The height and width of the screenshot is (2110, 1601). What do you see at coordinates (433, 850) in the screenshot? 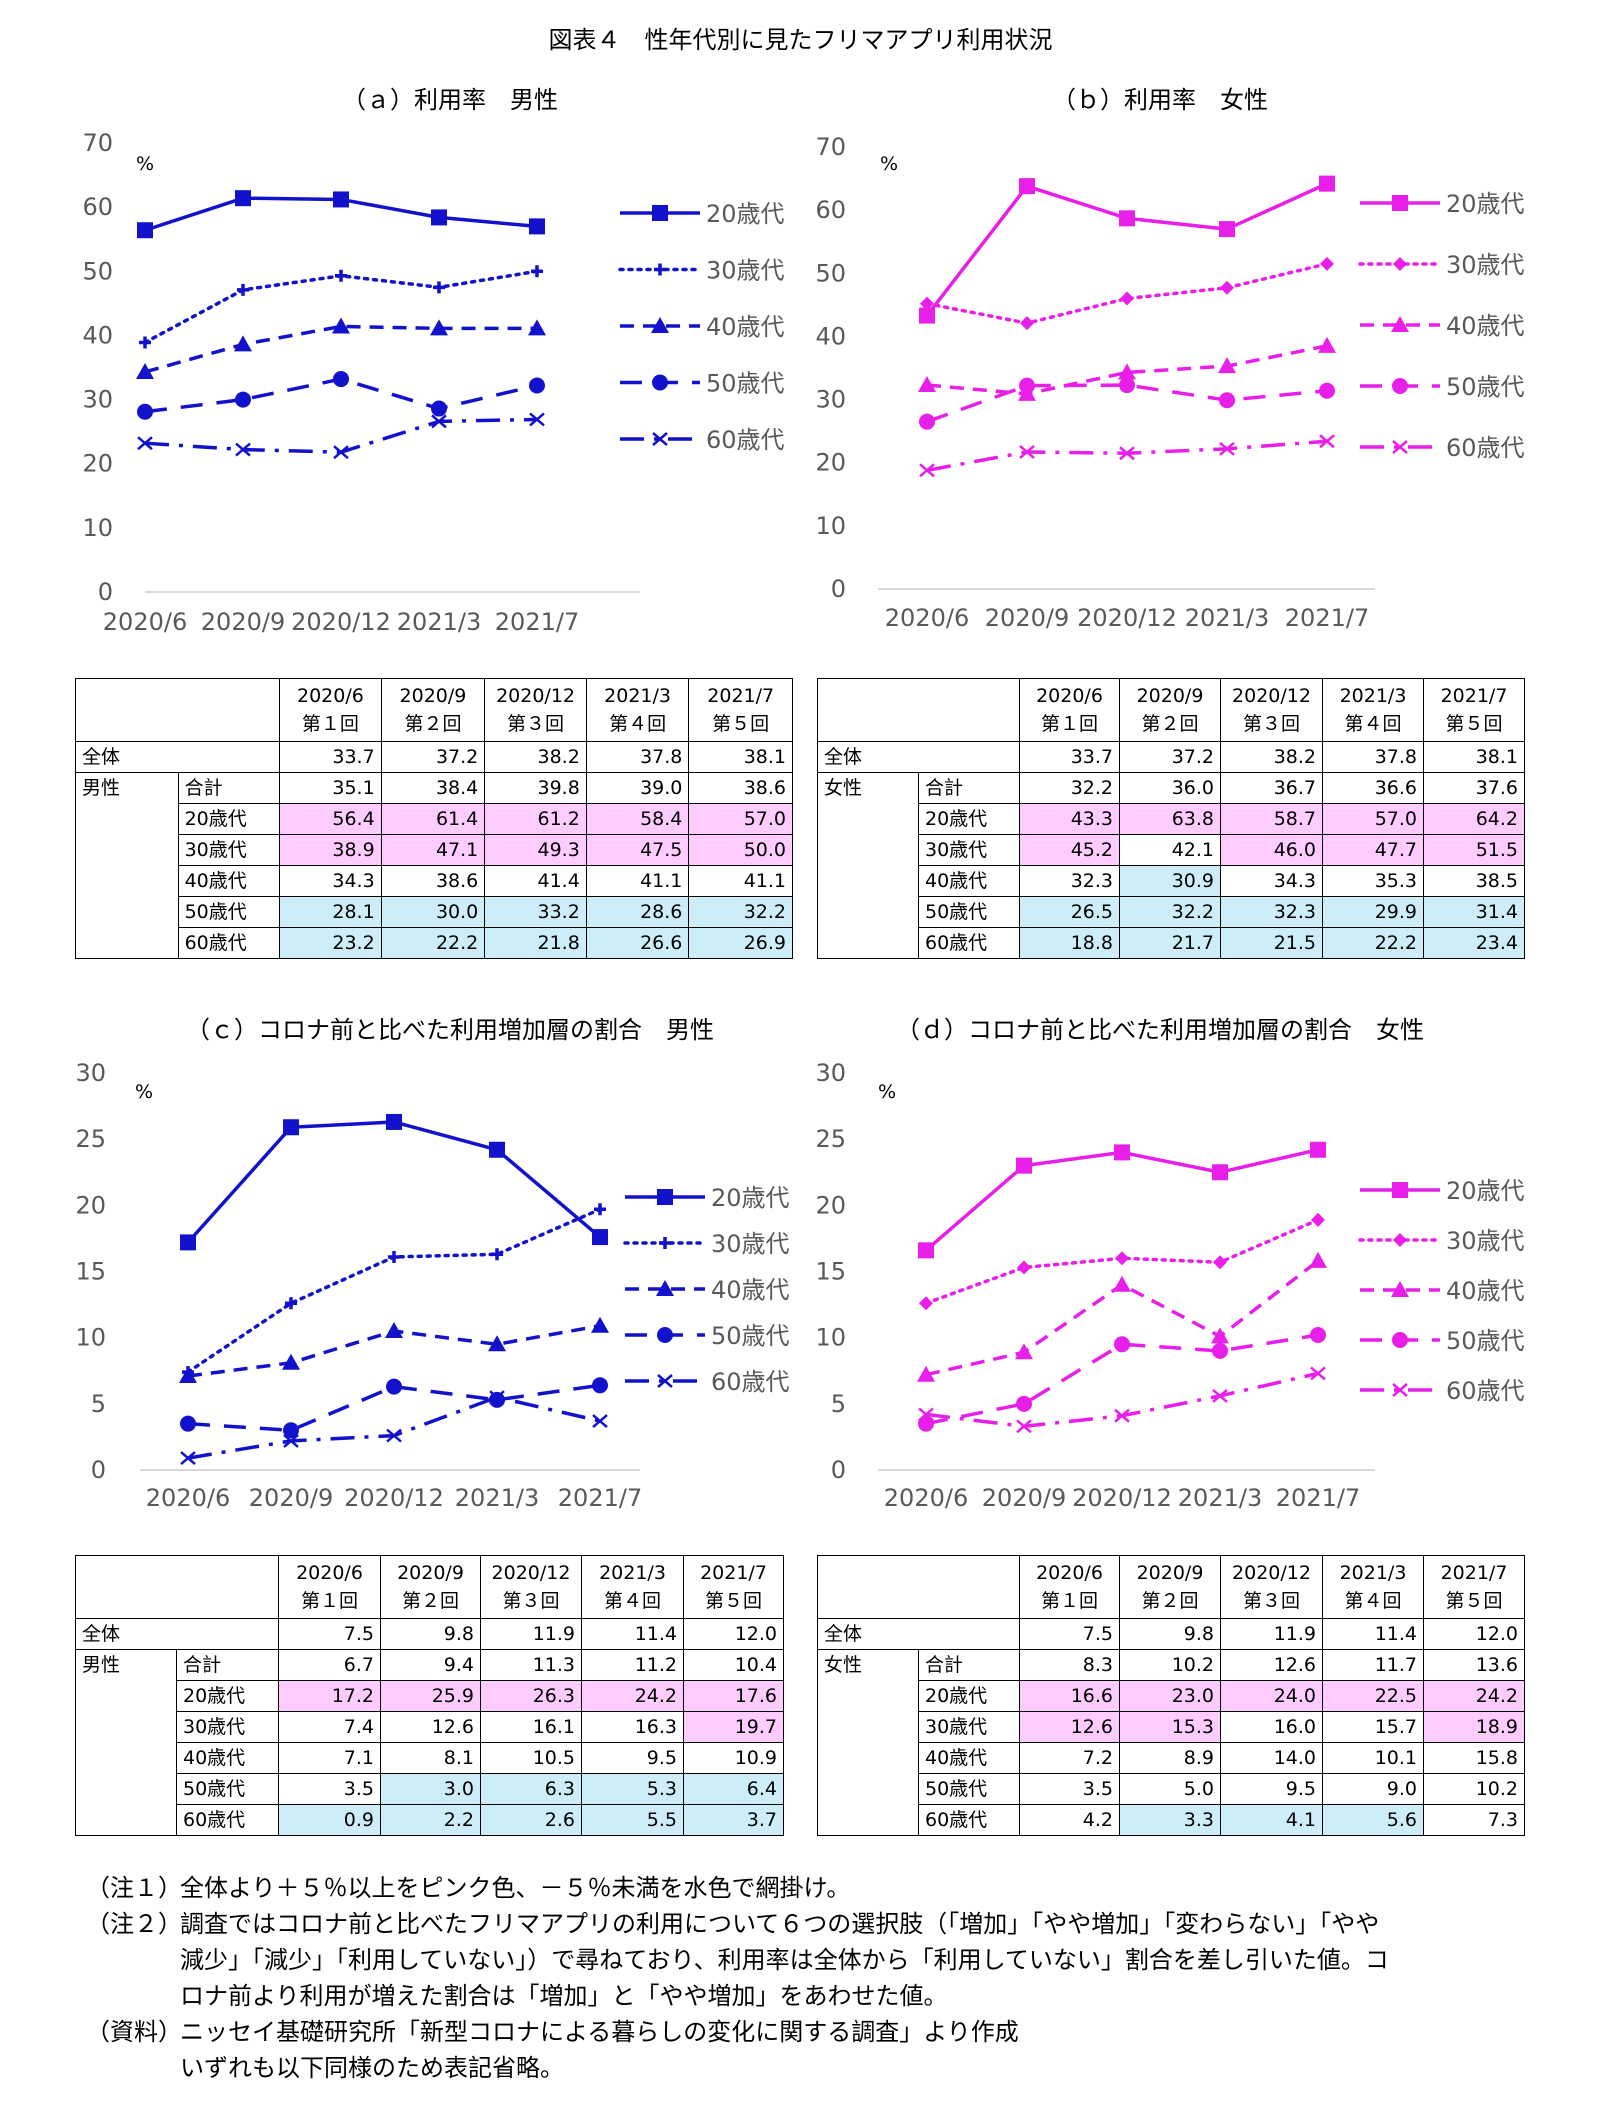
I see `table-cell: 47.1` at bounding box center [433, 850].